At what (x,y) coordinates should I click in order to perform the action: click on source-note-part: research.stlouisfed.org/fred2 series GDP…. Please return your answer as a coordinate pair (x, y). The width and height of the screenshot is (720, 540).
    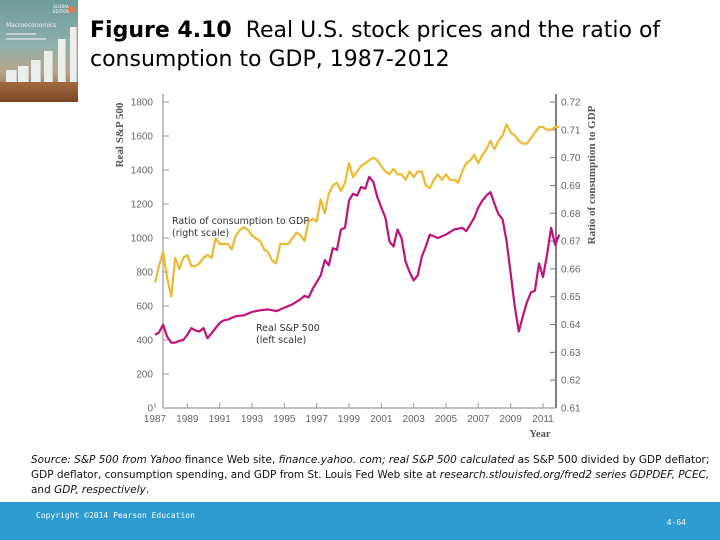
    Looking at the image, I should click on (574, 475).